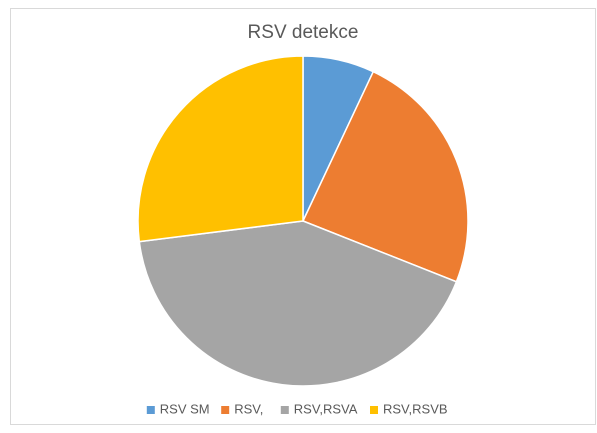 The width and height of the screenshot is (597, 433). Describe the element at coordinates (248, 408) in the screenshot. I see `legend-label: RSV,` at that location.